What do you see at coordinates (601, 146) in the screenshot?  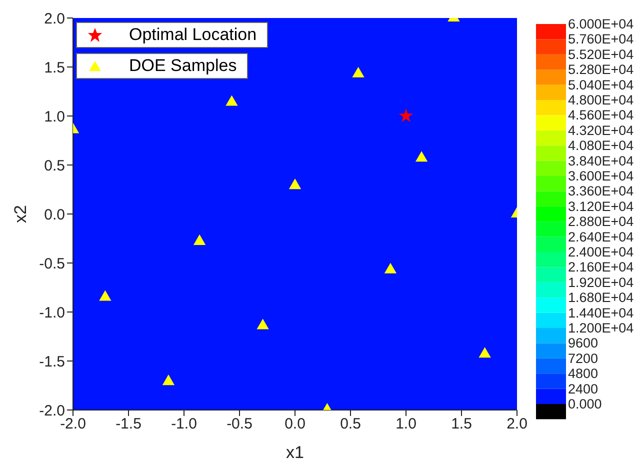 I see `color-bar-label: 4.080E+04` at bounding box center [601, 146].